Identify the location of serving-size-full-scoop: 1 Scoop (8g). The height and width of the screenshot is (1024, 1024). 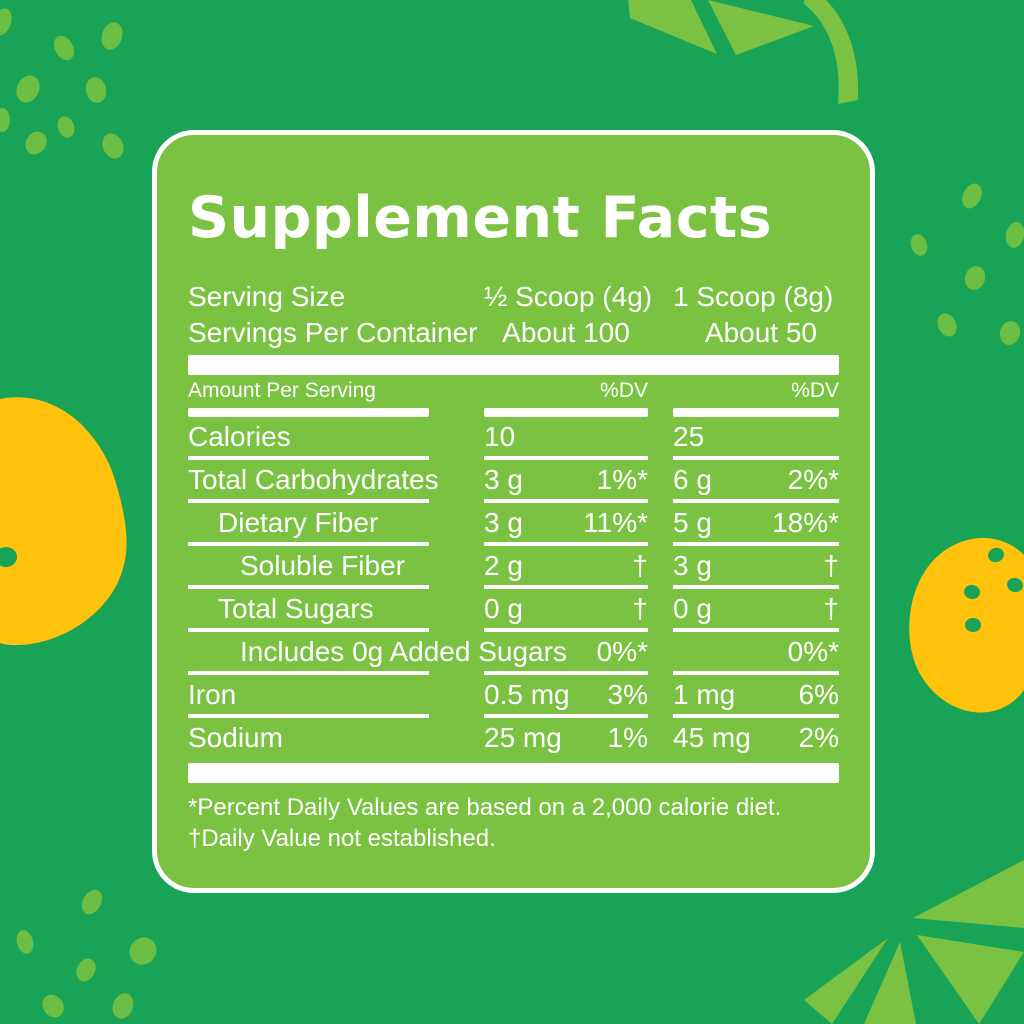
(753, 296).